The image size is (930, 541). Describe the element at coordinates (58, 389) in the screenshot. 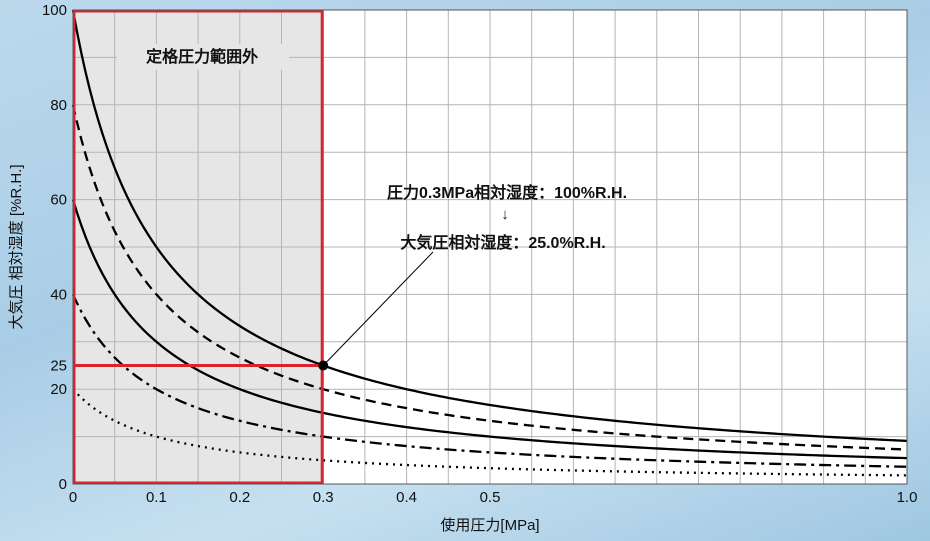

I see `y-tick-label: 20` at that location.